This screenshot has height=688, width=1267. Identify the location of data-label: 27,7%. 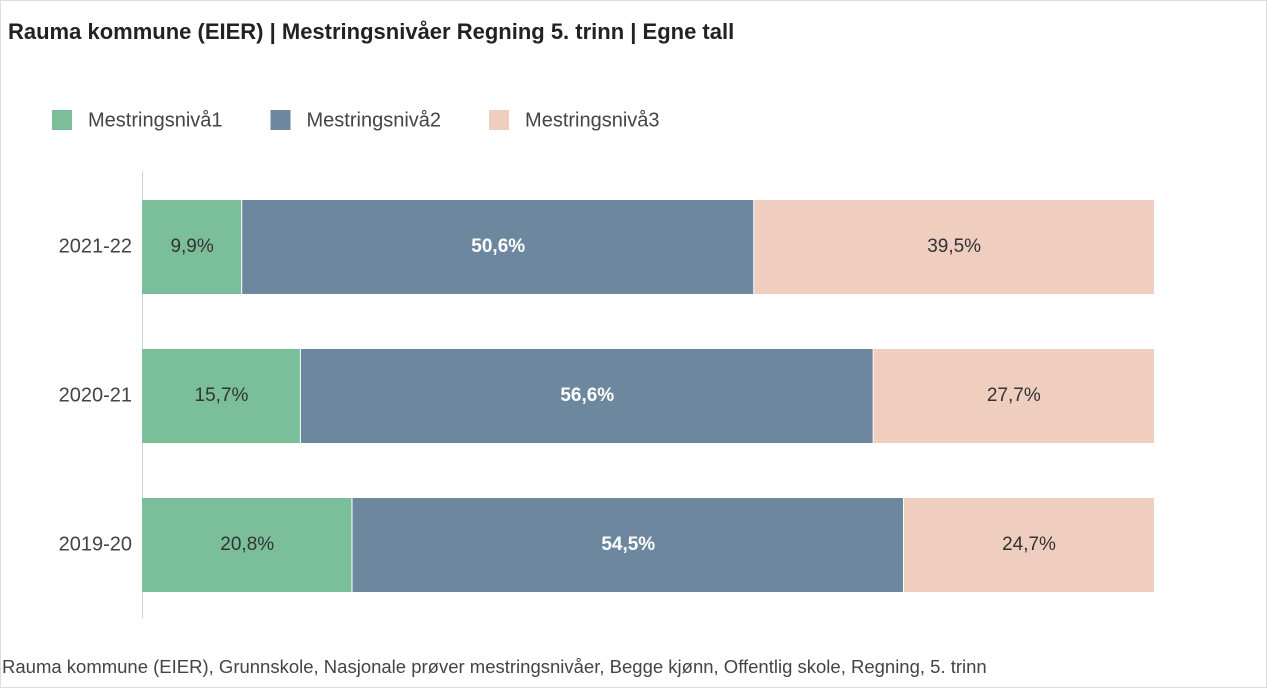
(1014, 395).